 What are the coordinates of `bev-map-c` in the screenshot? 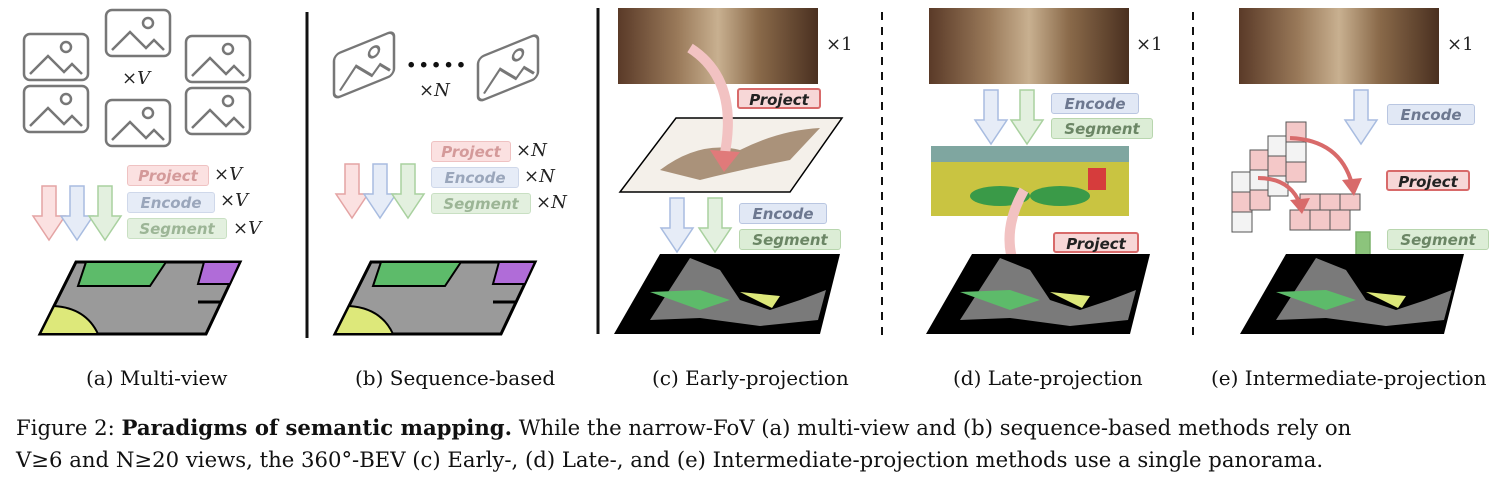 It's located at (727, 294).